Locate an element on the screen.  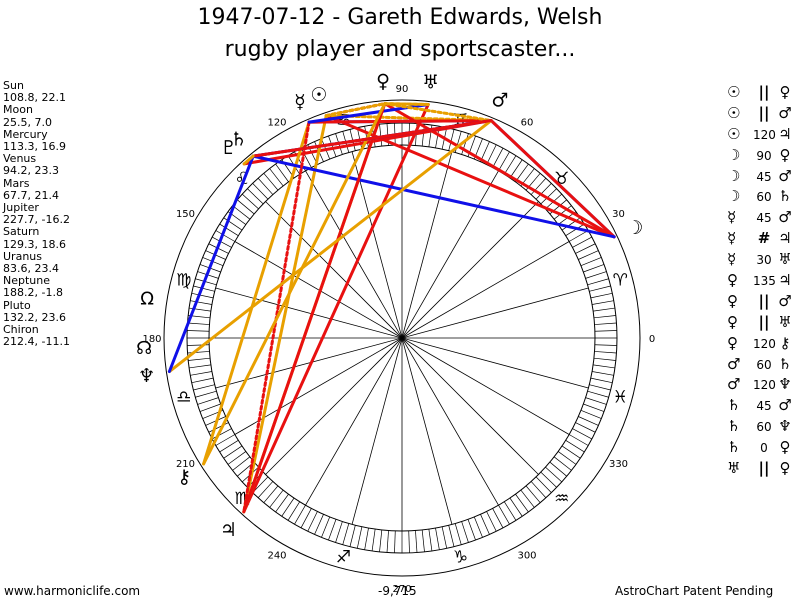
degree-label: 120 is located at coordinates (276, 122).